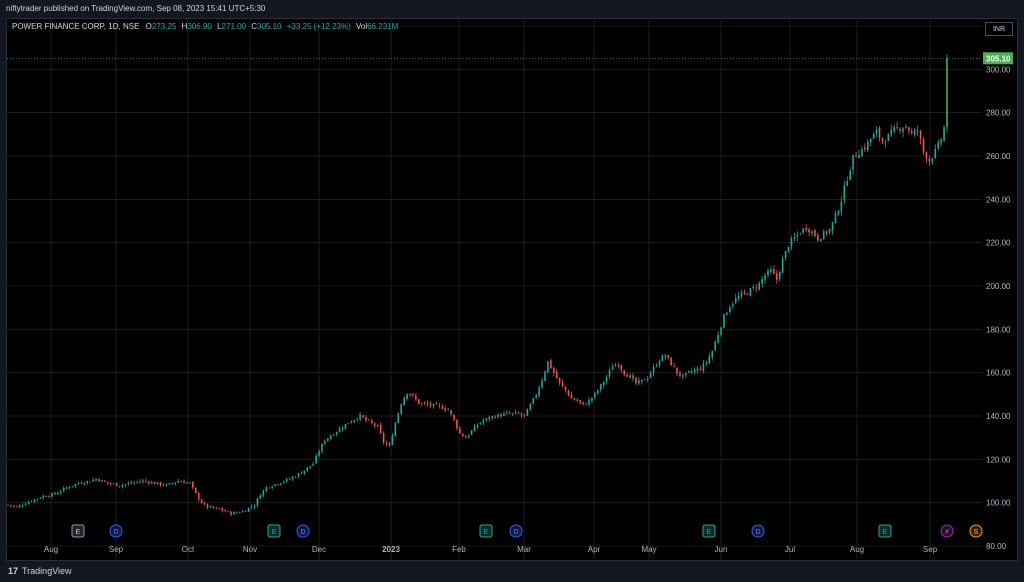 This screenshot has height=582, width=1024. What do you see at coordinates (999, 29) in the screenshot?
I see `currency-button: INR` at bounding box center [999, 29].